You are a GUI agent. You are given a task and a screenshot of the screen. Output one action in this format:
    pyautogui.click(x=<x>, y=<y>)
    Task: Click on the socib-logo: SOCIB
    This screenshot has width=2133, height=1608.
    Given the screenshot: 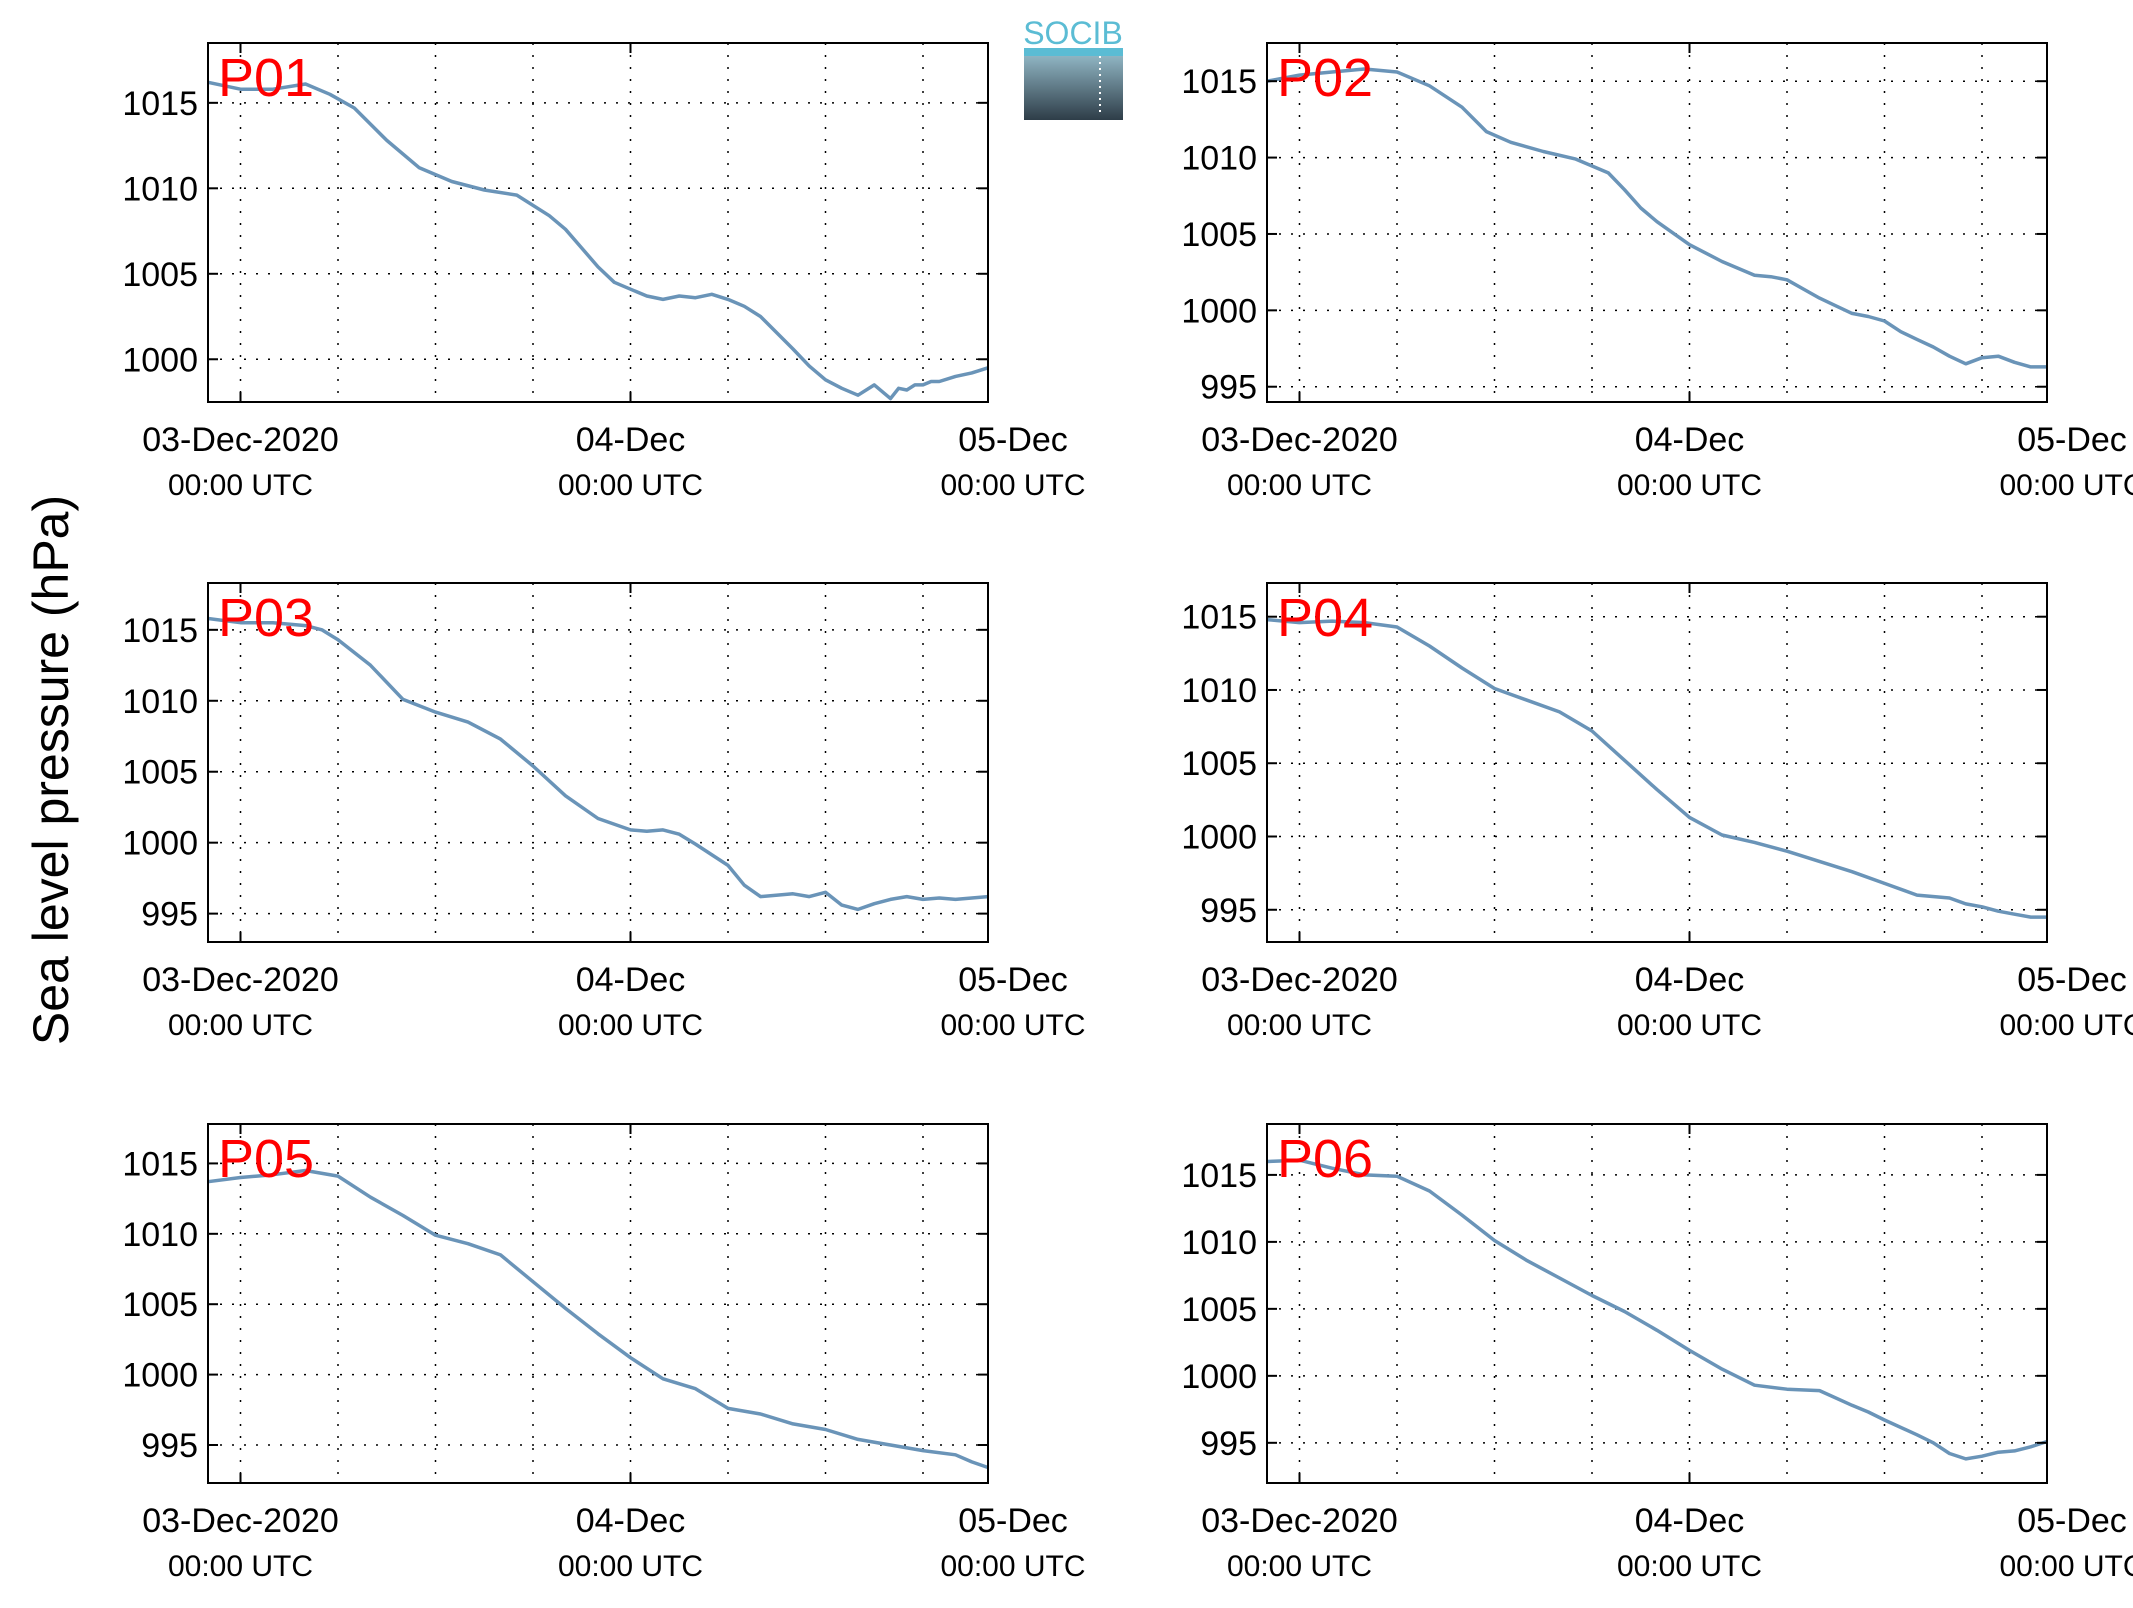 What is the action you would take?
    pyautogui.click(x=1073, y=67)
    